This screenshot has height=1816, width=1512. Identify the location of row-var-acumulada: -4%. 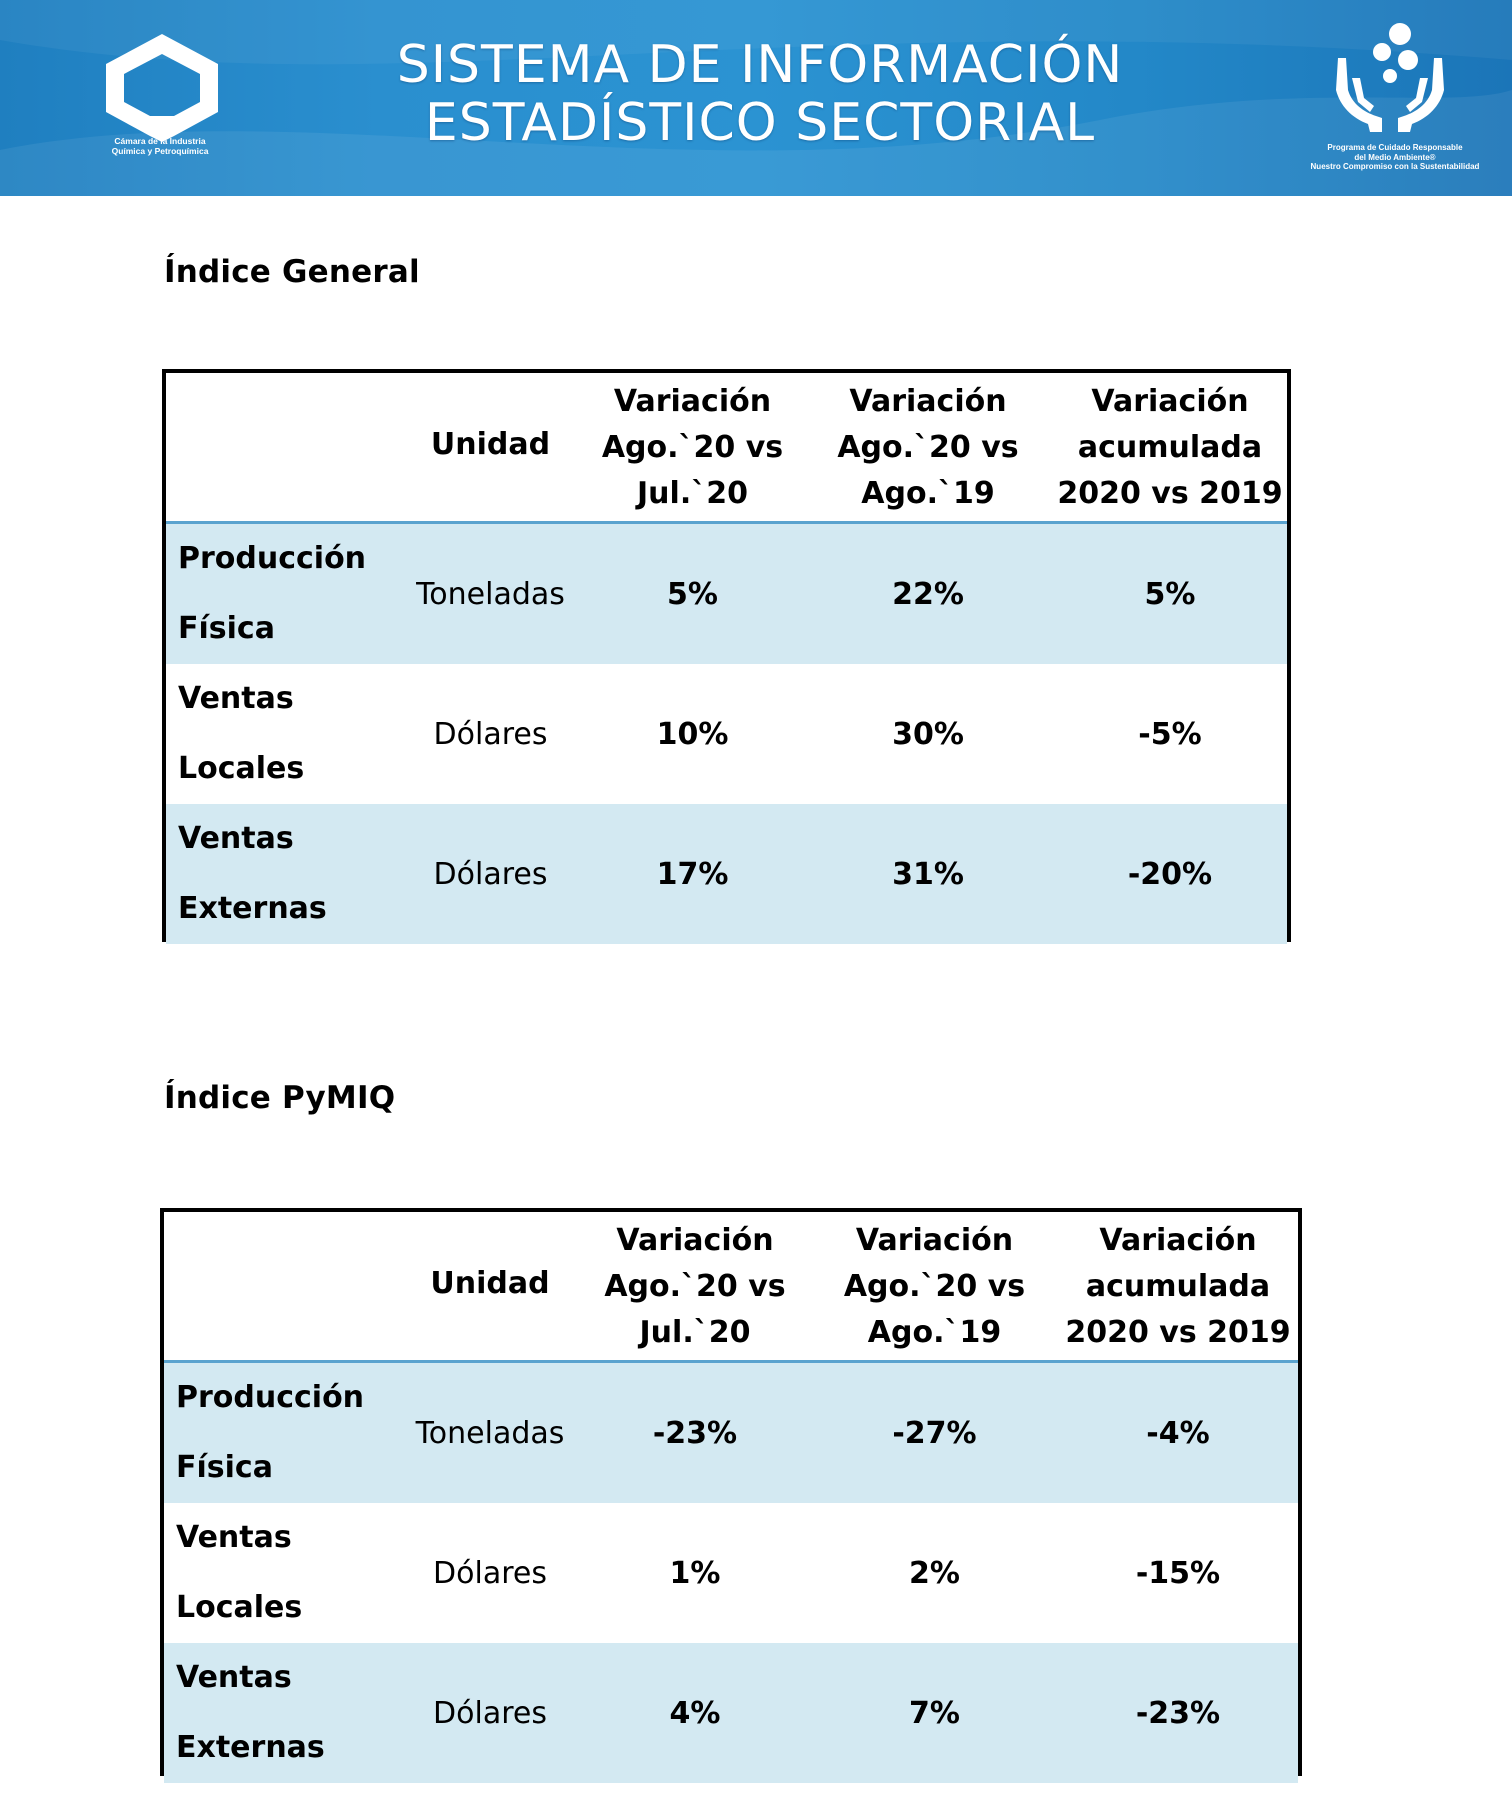
(1178, 1432).